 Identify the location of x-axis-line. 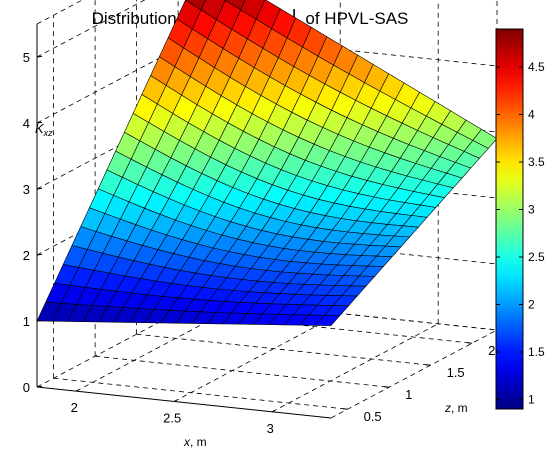
(184, 402).